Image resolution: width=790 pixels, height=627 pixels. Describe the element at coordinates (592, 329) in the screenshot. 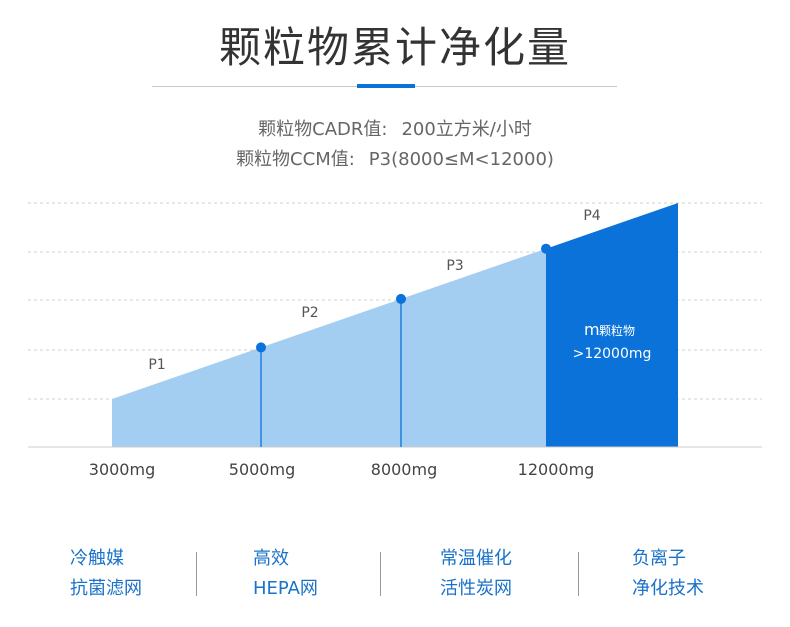

I see `highlight-symbol: m` at that location.